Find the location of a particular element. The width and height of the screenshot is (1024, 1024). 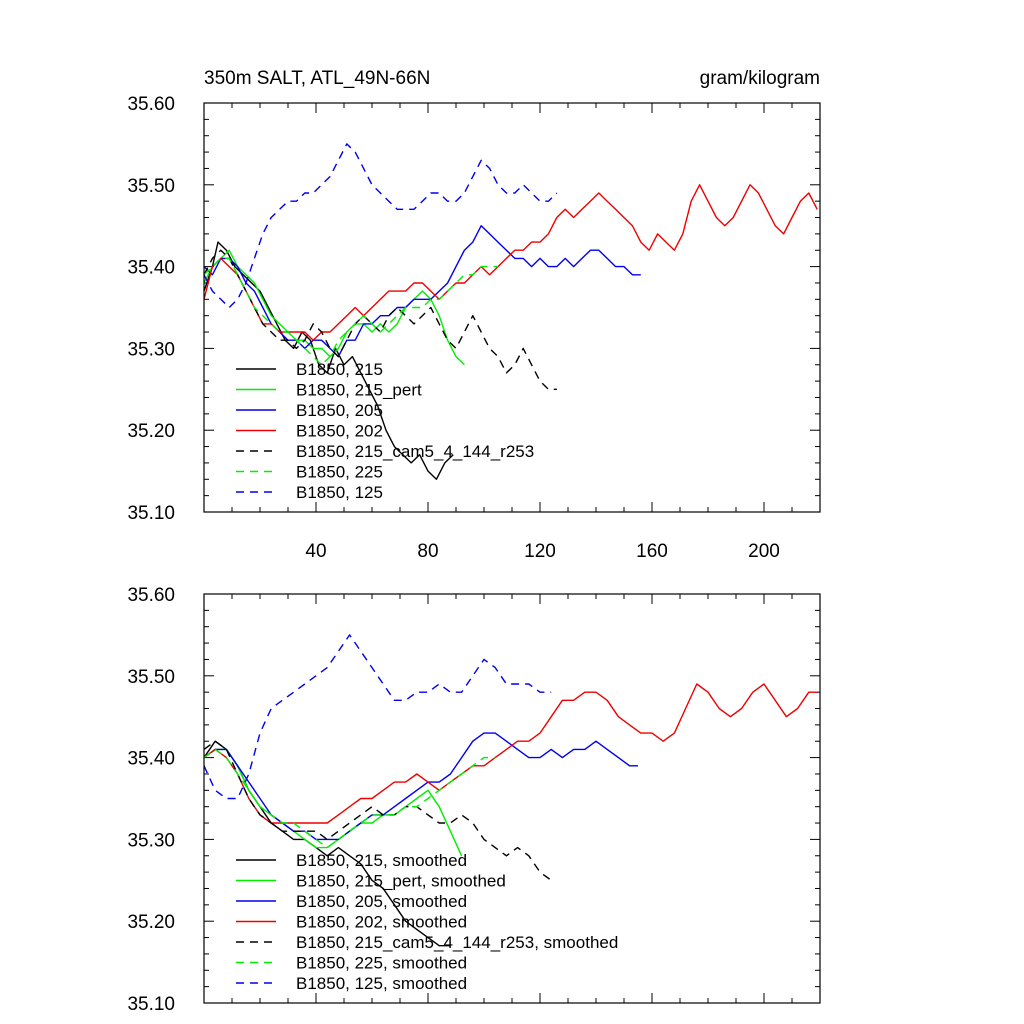

x-tick-label: 40 is located at coordinates (315, 551).